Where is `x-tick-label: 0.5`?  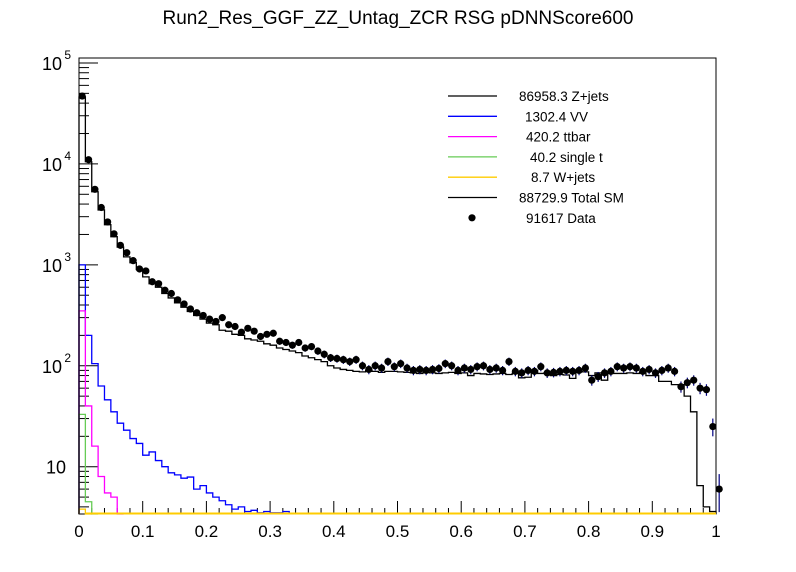 x-tick-label: 0.5 is located at coordinates (398, 531).